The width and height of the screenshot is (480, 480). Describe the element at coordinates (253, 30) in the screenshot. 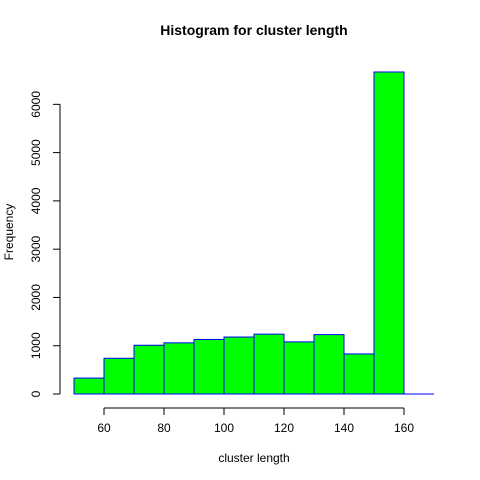

I see `chart-title: Histogram for cluster length` at that location.